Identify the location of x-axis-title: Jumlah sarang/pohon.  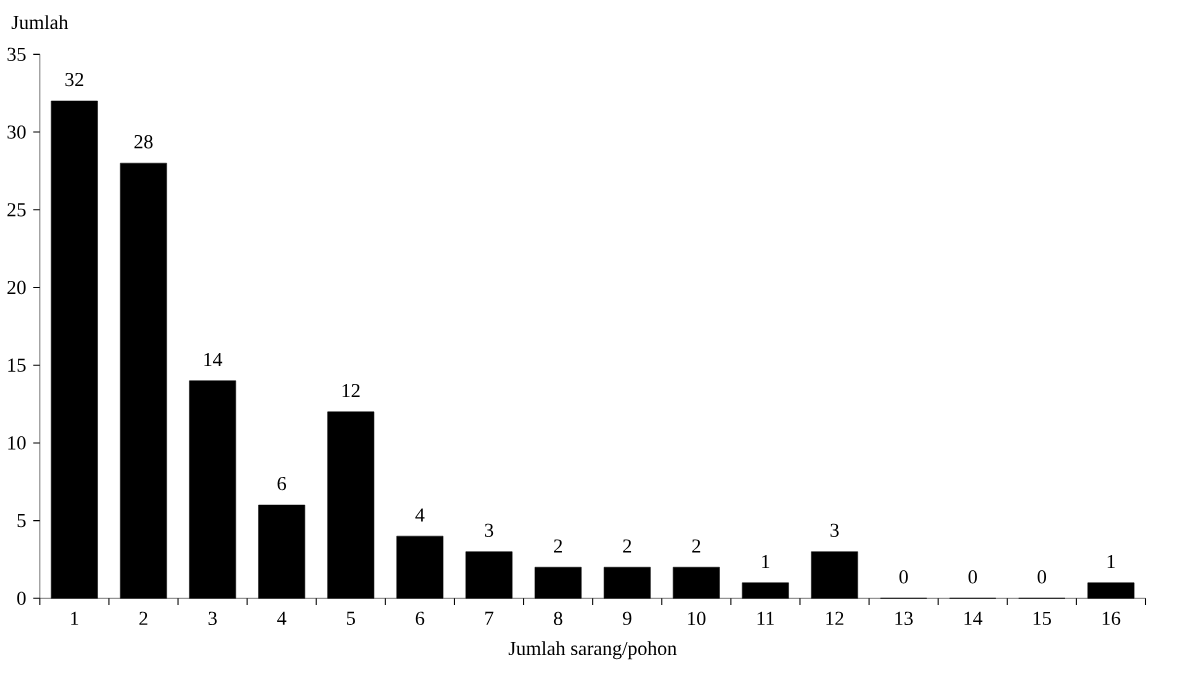
(592, 650).